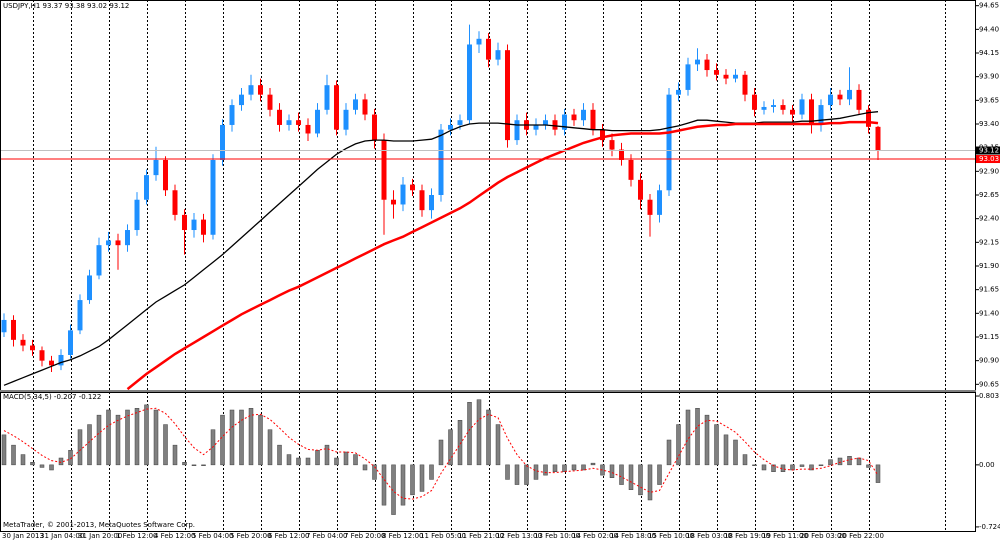 This screenshot has height=541, width=1000. Describe the element at coordinates (100, 536) in the screenshot. I see `x-tick-label: 31 Jan 20:00` at that location.